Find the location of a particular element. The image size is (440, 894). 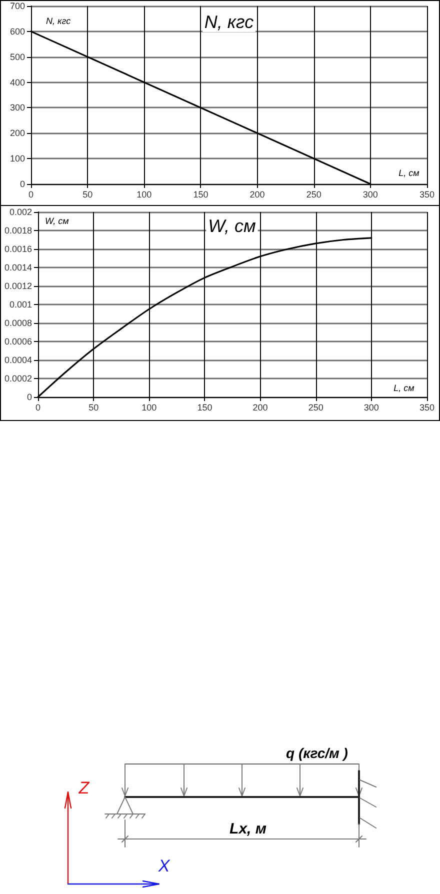

y-axis-title: N, кгс is located at coordinates (59, 21).